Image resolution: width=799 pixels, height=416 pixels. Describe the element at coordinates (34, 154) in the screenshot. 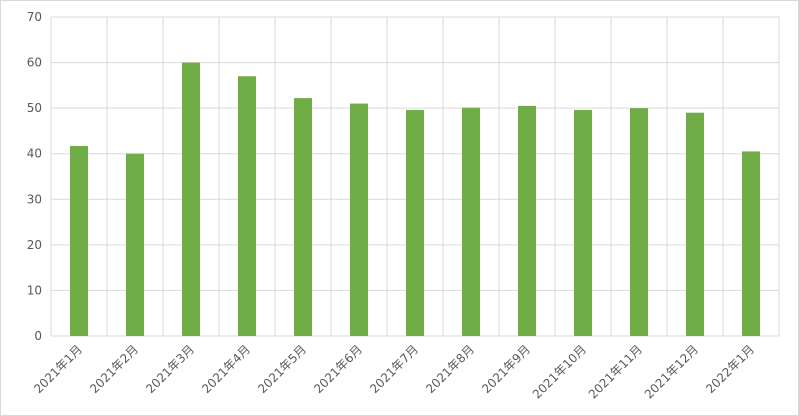

I see `y-tick-label: 40` at that location.